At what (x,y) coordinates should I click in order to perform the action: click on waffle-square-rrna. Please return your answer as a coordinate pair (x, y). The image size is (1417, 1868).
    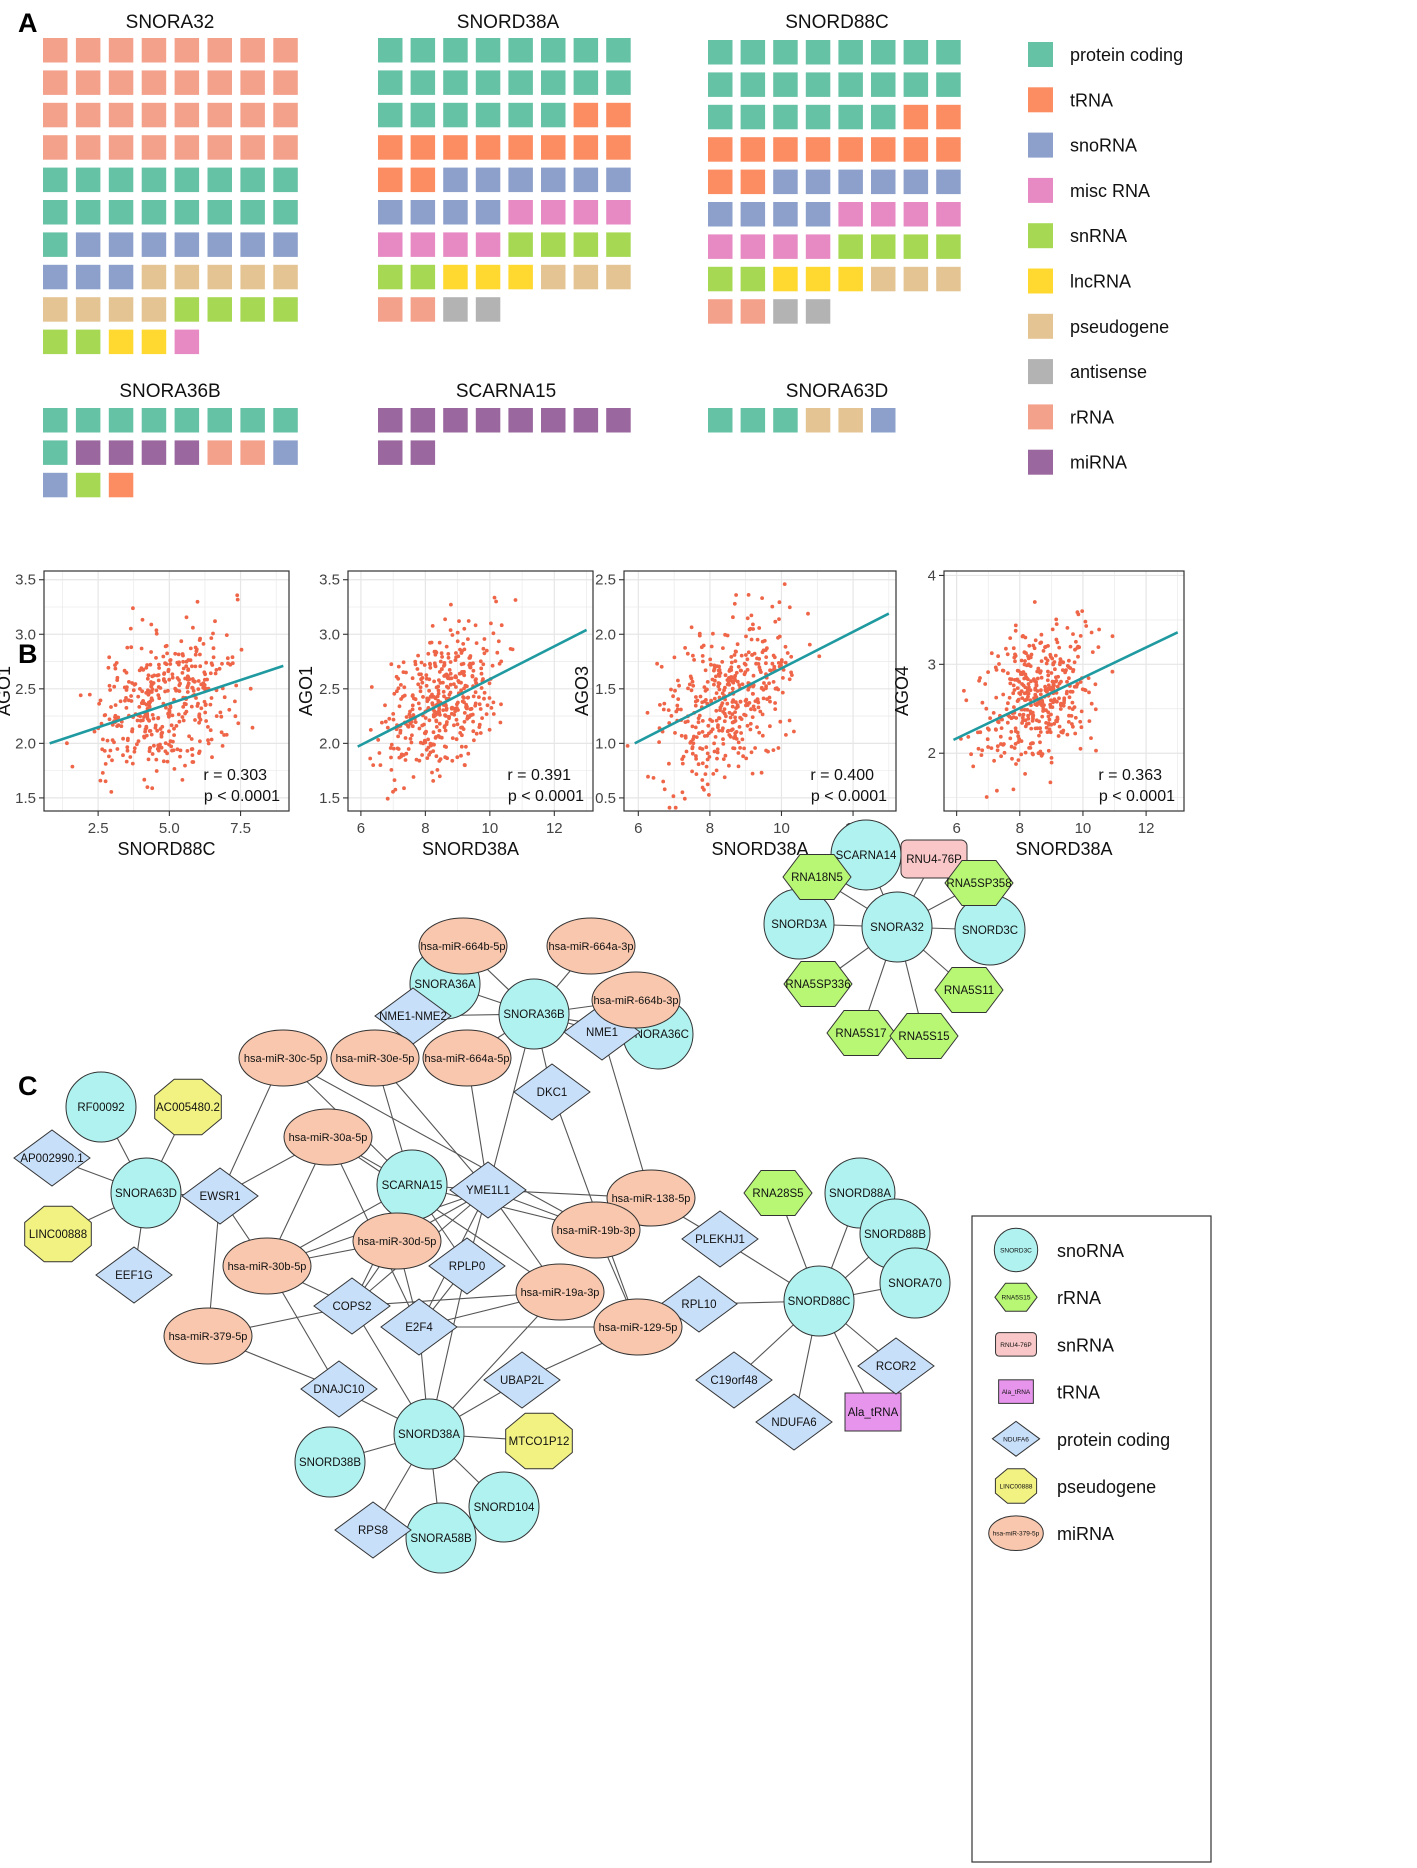
    Looking at the image, I should click on (219, 452).